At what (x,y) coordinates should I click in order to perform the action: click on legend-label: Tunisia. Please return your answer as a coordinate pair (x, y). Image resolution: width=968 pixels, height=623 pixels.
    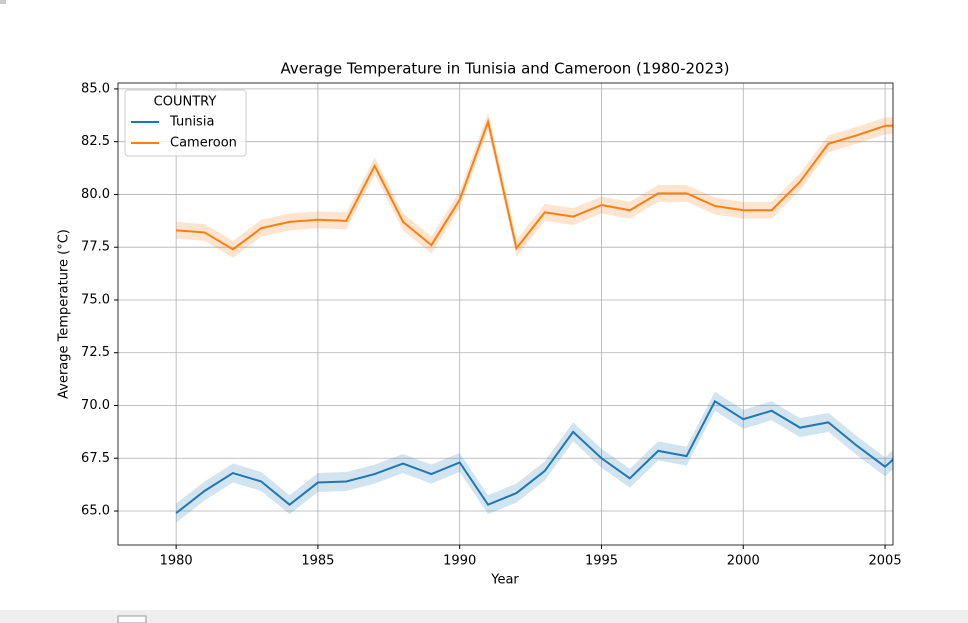
    Looking at the image, I should click on (191, 122).